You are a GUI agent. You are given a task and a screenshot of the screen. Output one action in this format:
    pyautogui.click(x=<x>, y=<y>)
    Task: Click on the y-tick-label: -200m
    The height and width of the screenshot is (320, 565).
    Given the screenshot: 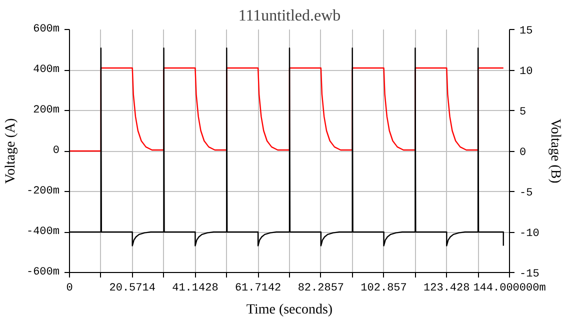 What is the action you would take?
    pyautogui.click(x=43, y=192)
    